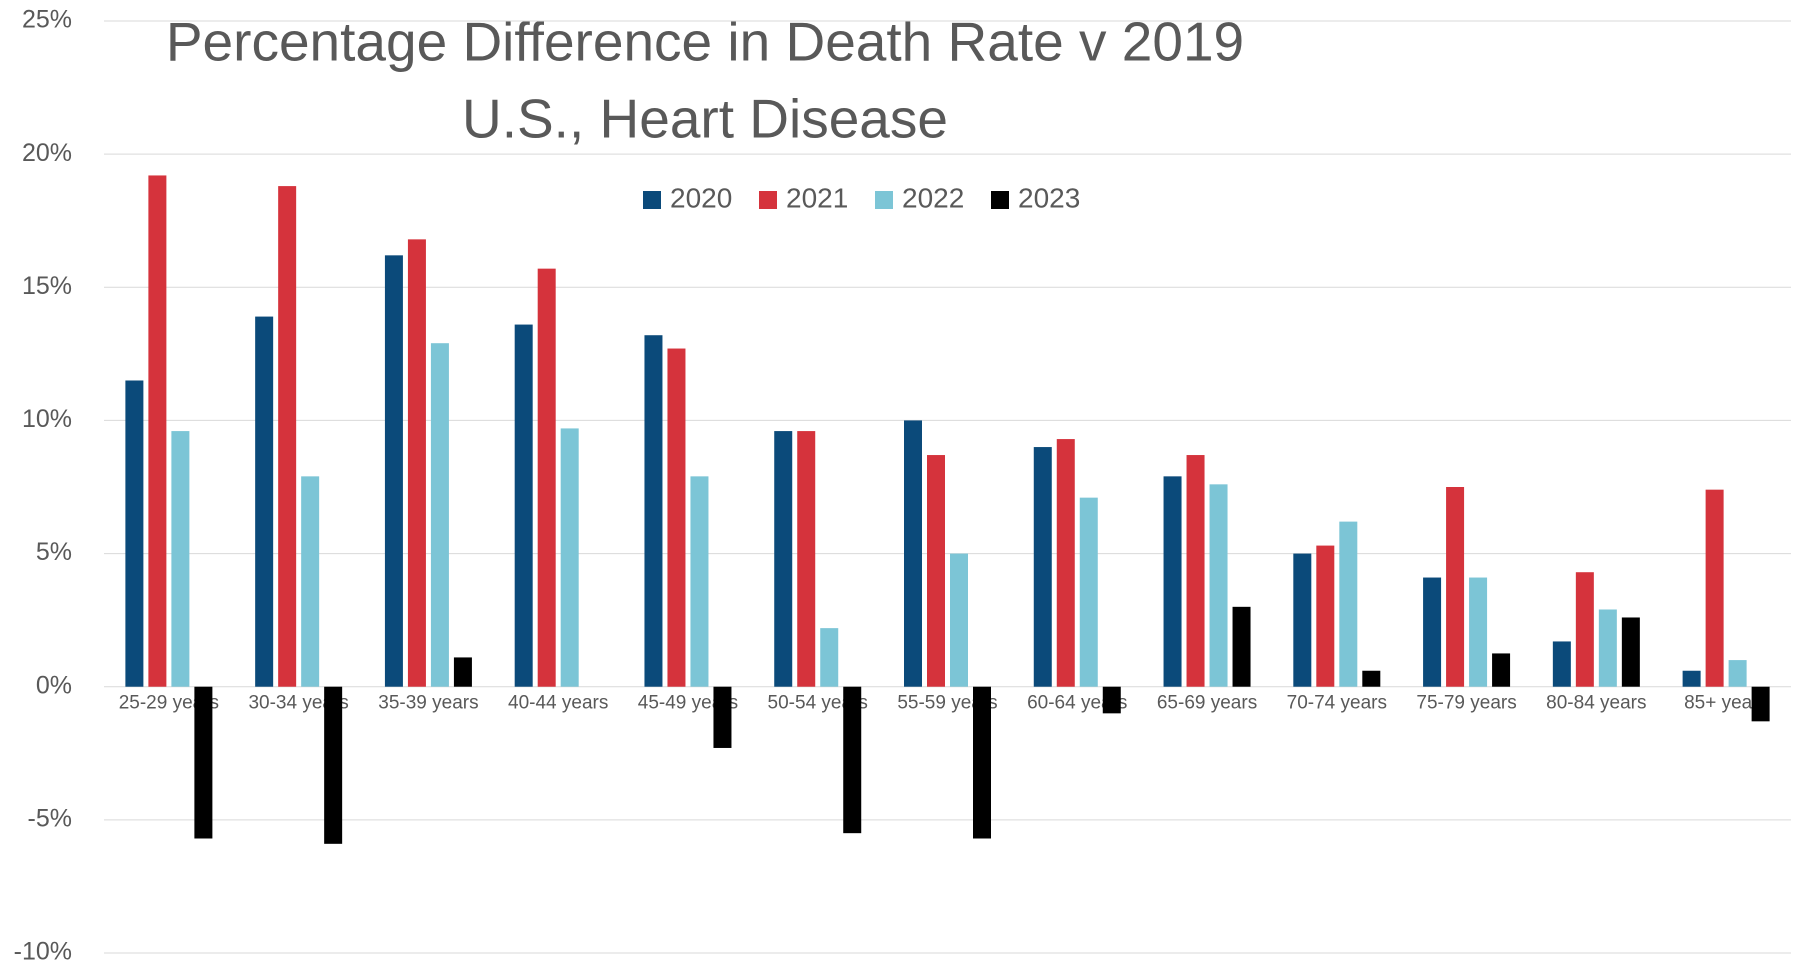 The height and width of the screenshot is (963, 1800). What do you see at coordinates (54, 685) in the screenshot?
I see `y-tick-label: 0%` at bounding box center [54, 685].